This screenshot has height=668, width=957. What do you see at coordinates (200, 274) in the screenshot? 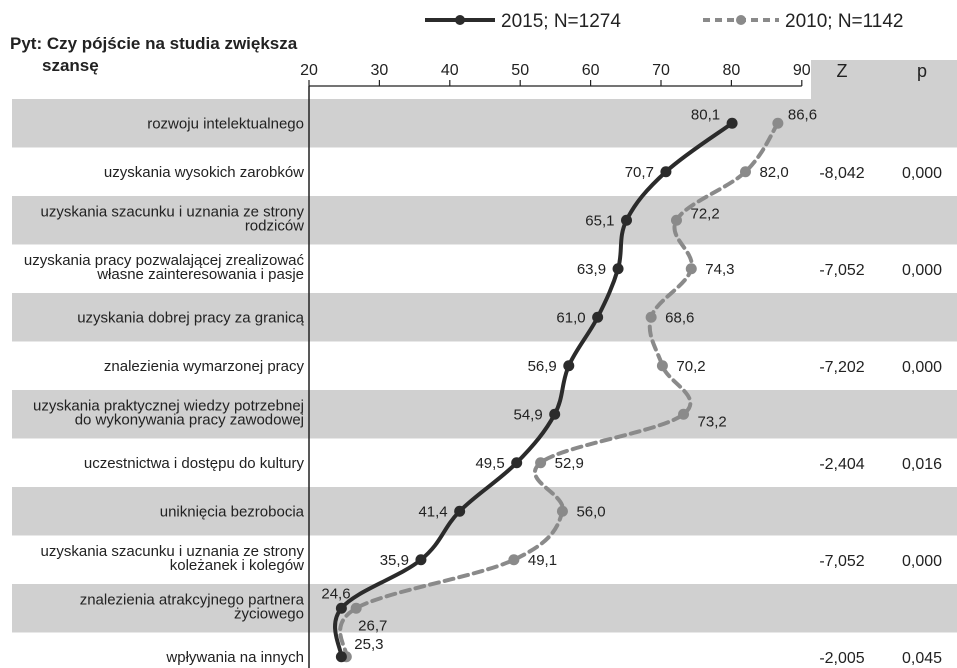
I see `category-label: własne zainteresowania i pasje` at bounding box center [200, 274].